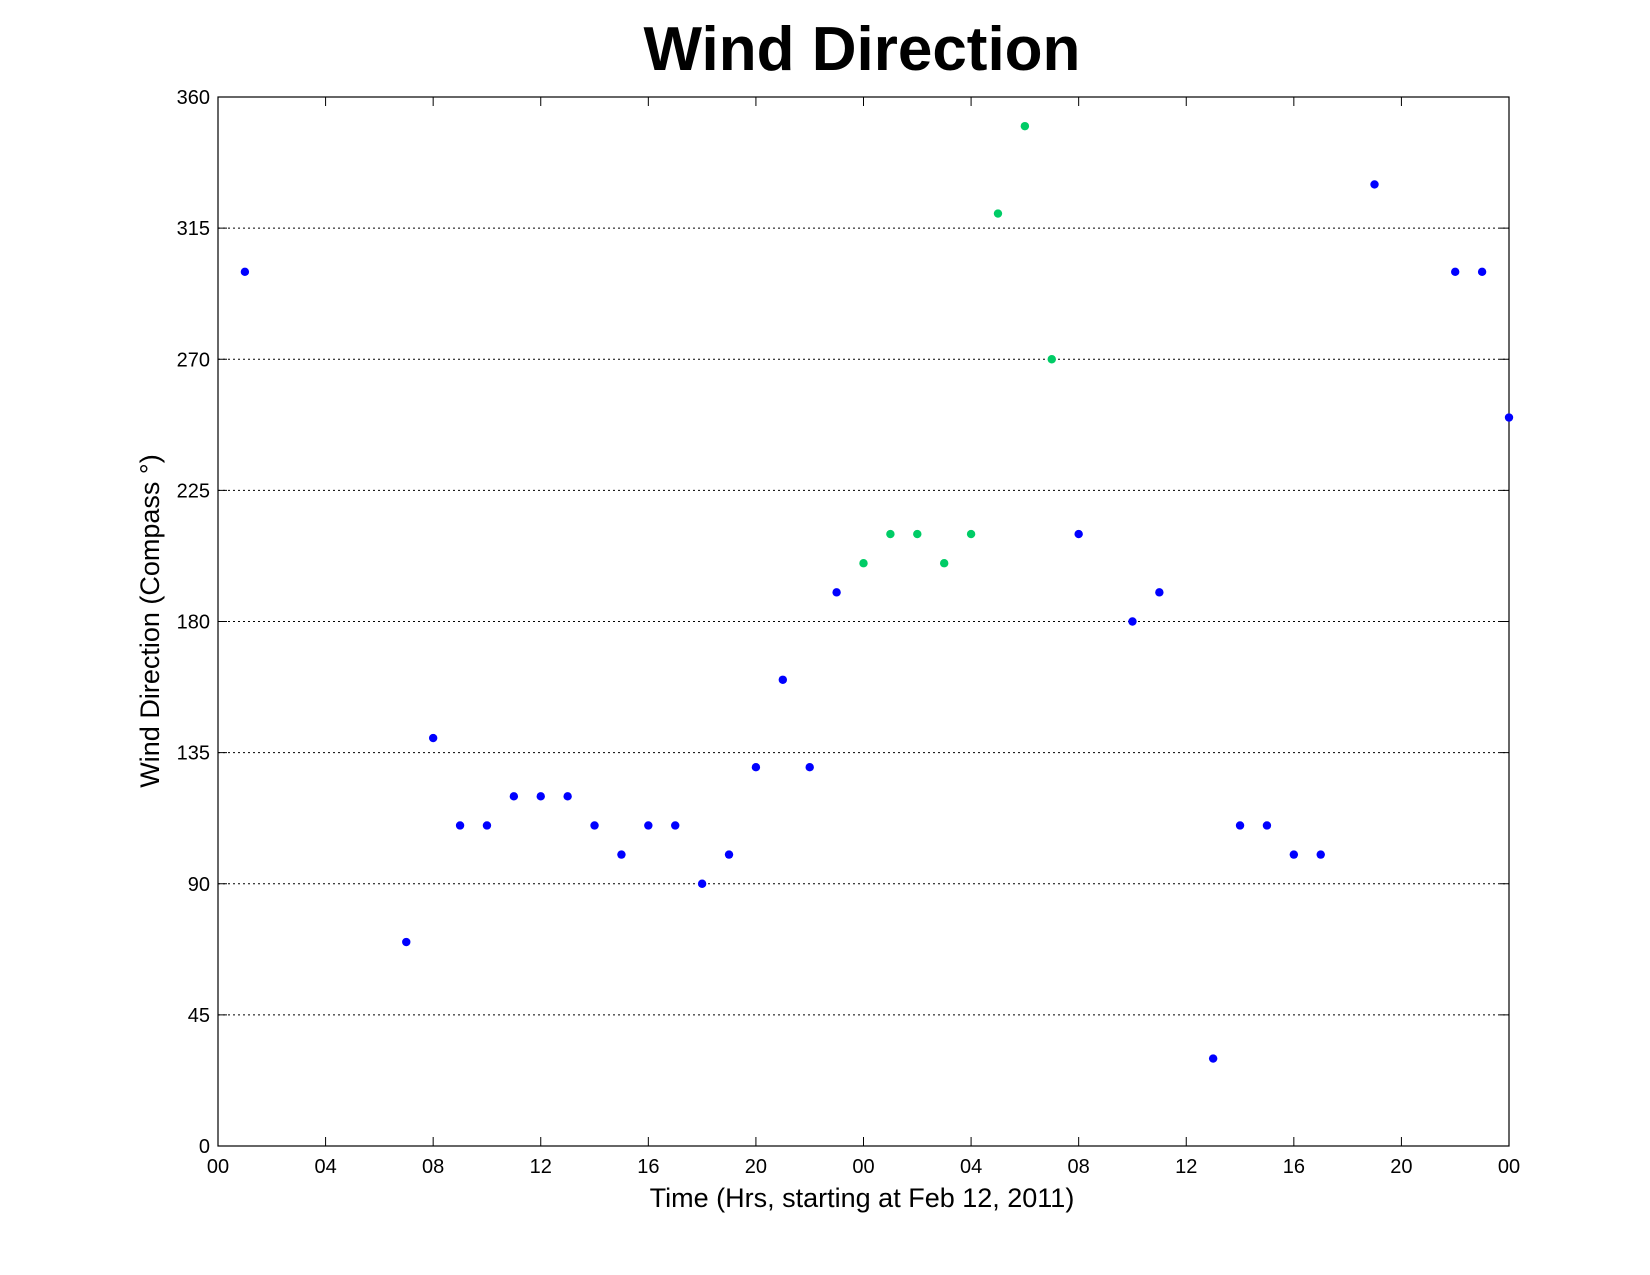  I want to click on y-tick-label: 270, so click(193, 360).